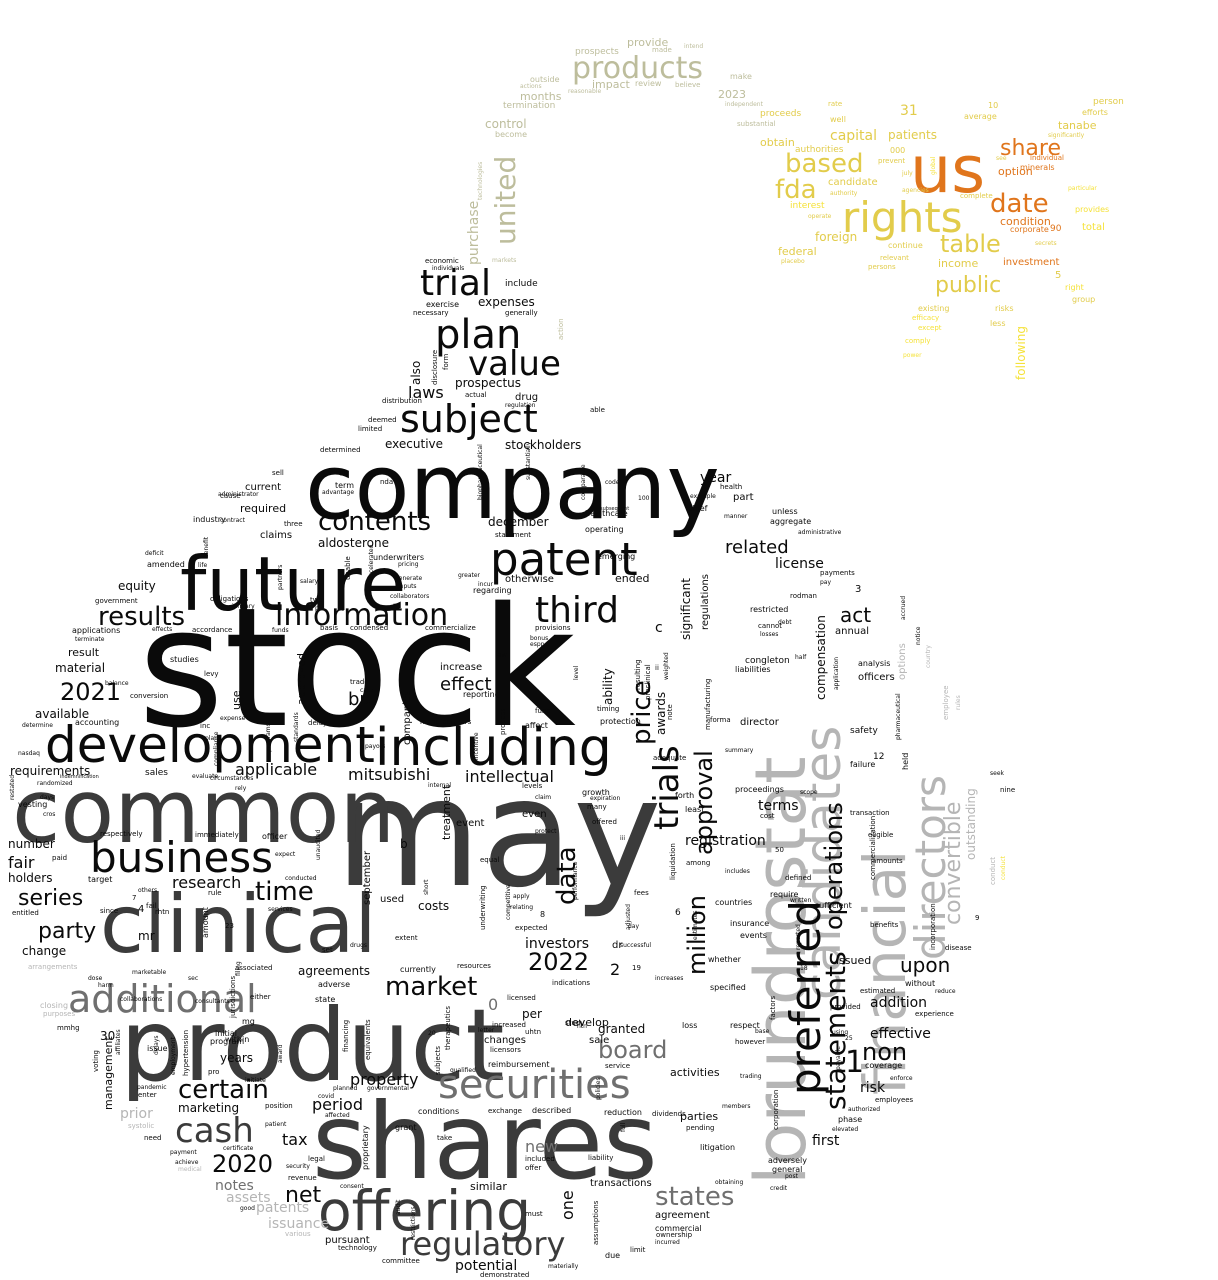  What do you see at coordinates (213, 738) in the screenshot?
I see `word-plans: plans` at bounding box center [213, 738].